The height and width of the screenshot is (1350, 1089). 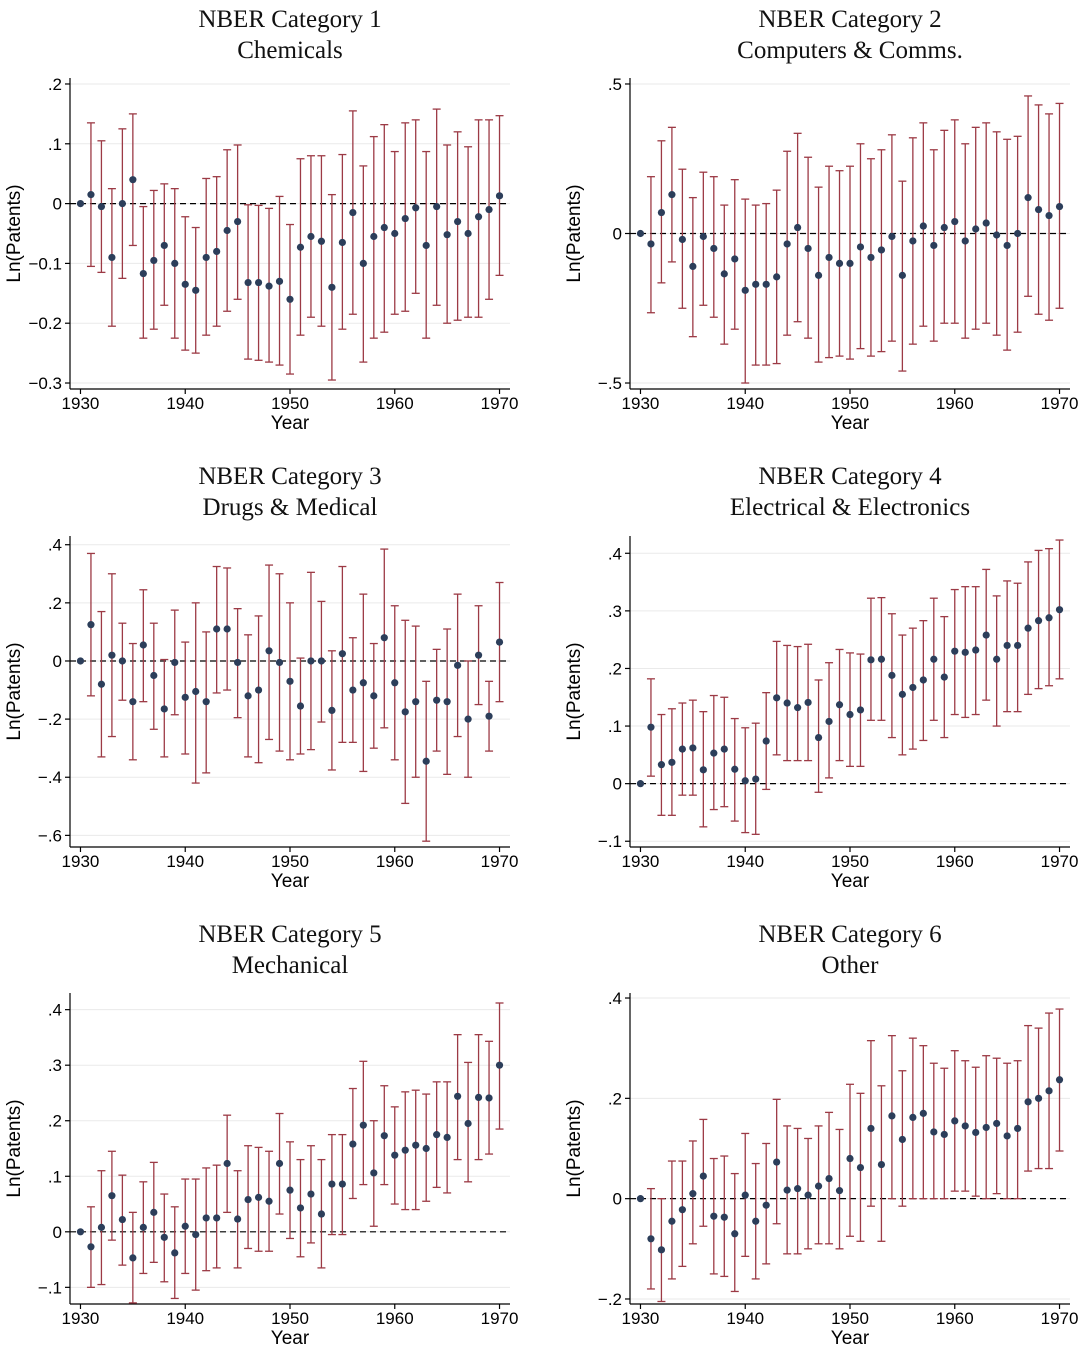 What do you see at coordinates (850, 476) in the screenshot?
I see `chart-title: NBER Category 4` at bounding box center [850, 476].